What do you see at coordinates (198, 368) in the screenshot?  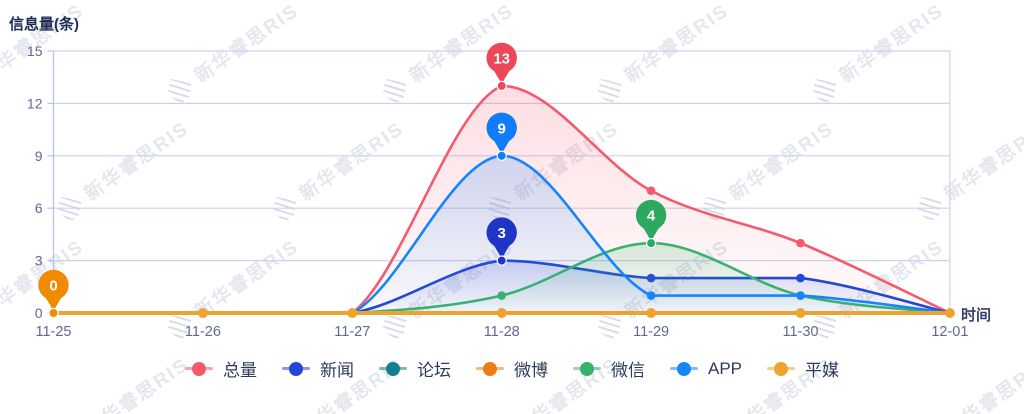 I see `legend-line-dot-icon-total` at bounding box center [198, 368].